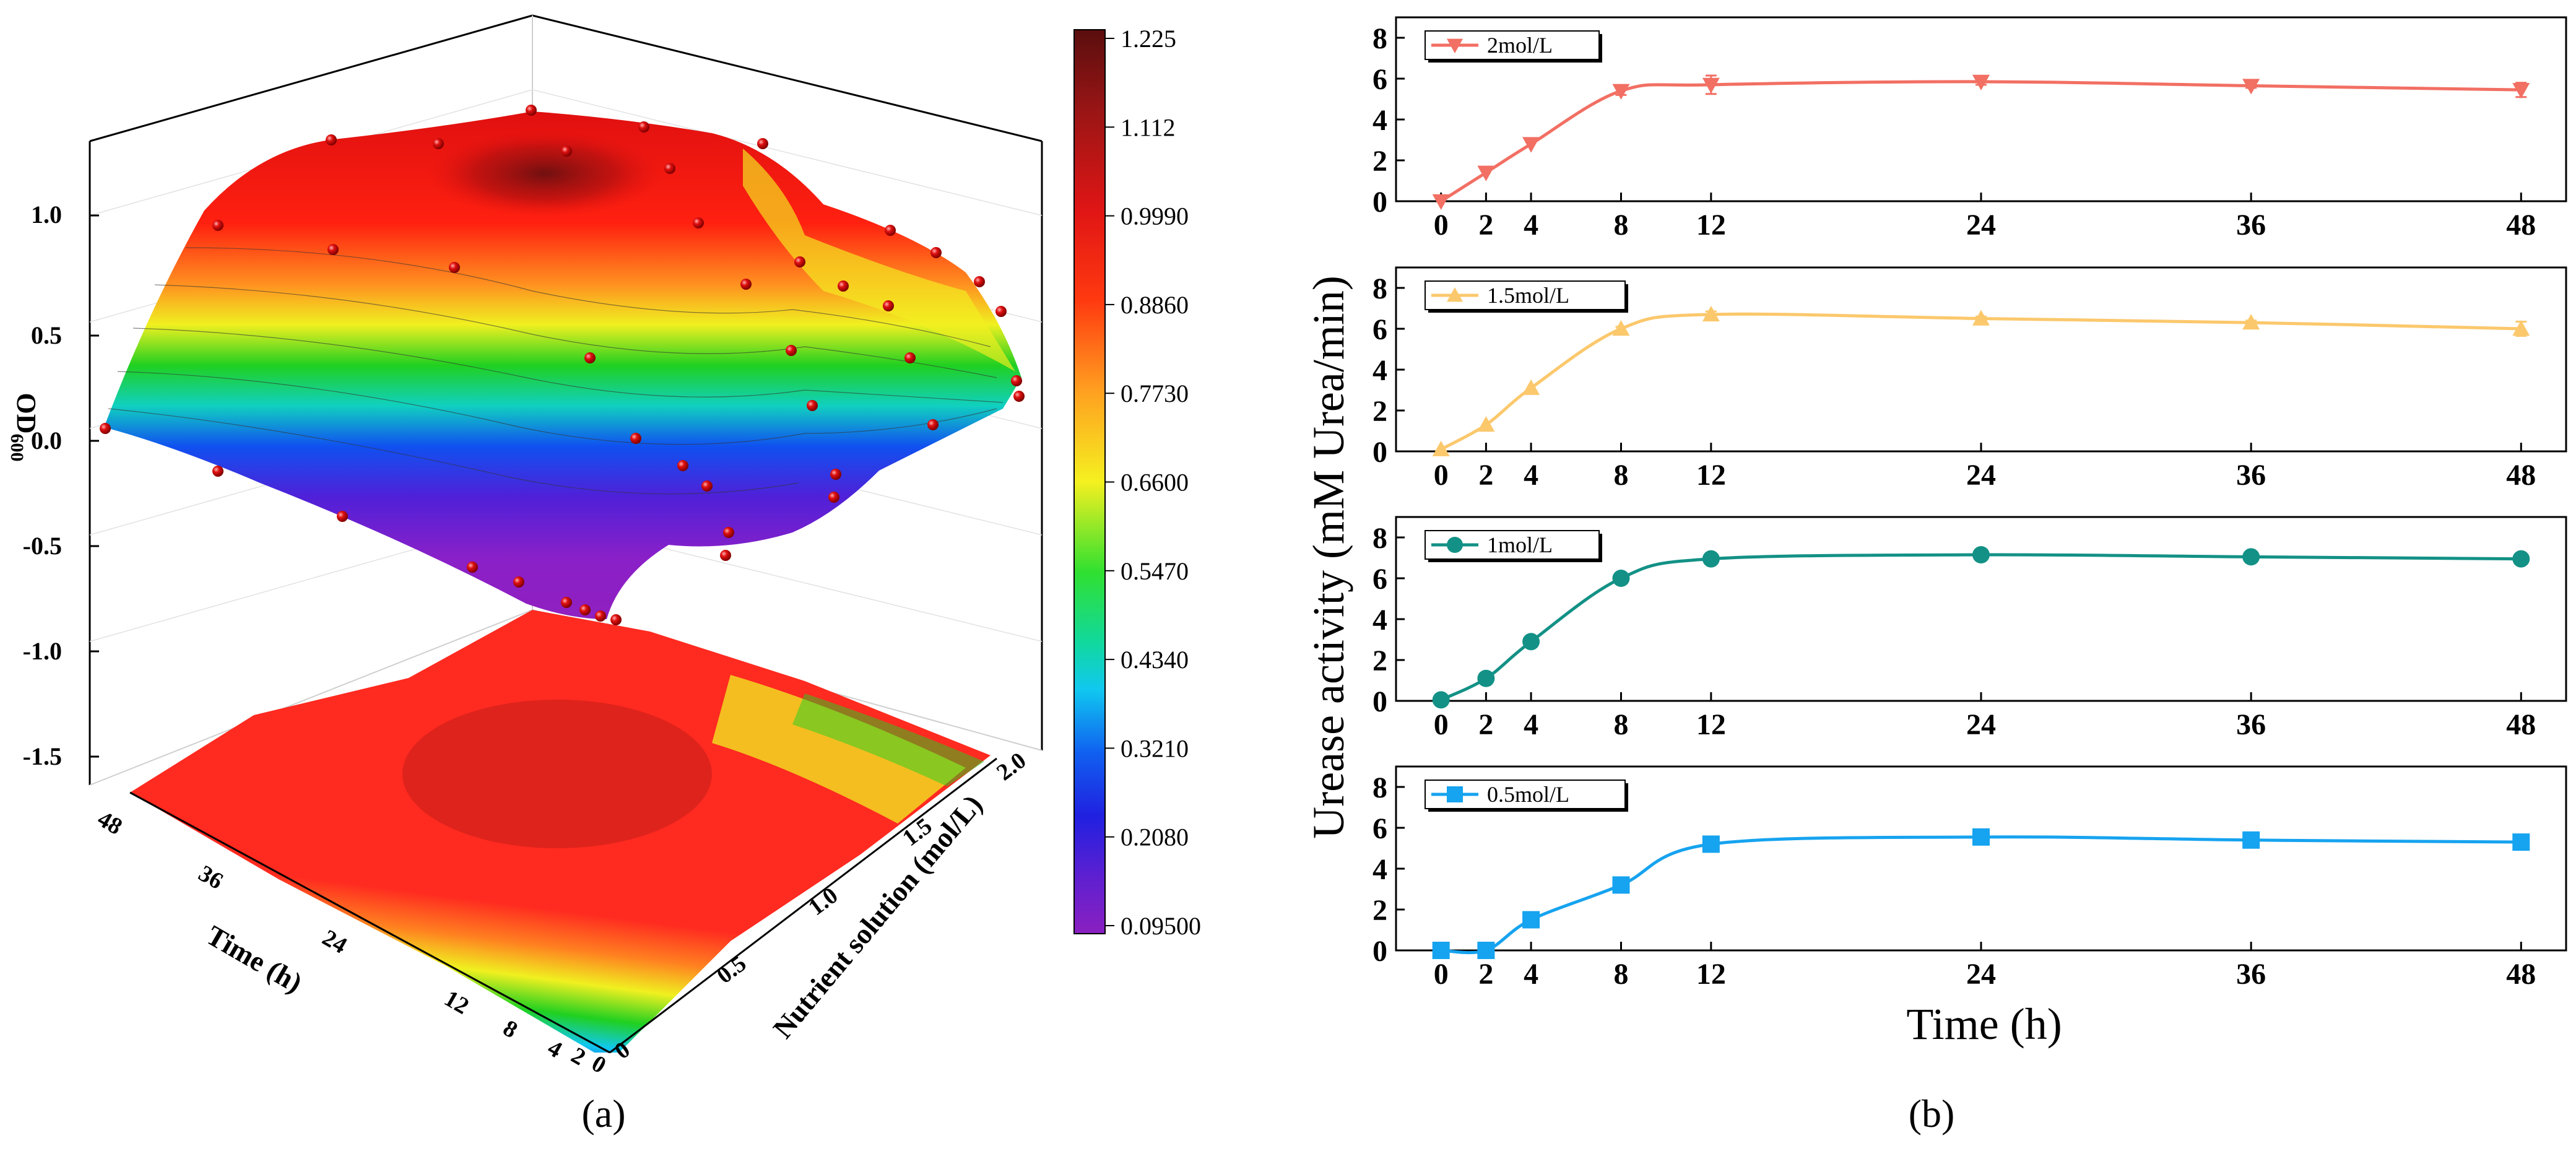 Image resolution: width=2576 pixels, height=1151 pixels. What do you see at coordinates (1155, 394) in the screenshot?
I see `colorbar-tick-label: 0.7730` at bounding box center [1155, 394].